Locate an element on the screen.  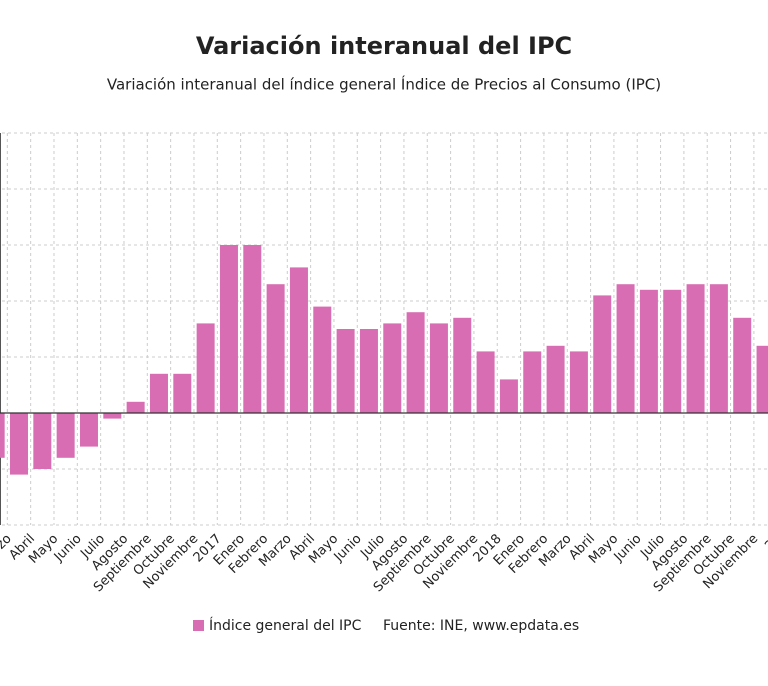
source: Fuente: INE, www.epdata.es is located at coordinates (481, 626).